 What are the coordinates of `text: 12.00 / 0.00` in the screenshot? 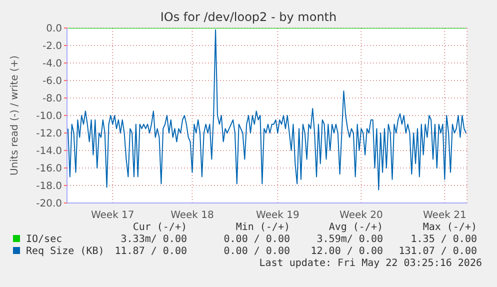 It's located at (346, 252).